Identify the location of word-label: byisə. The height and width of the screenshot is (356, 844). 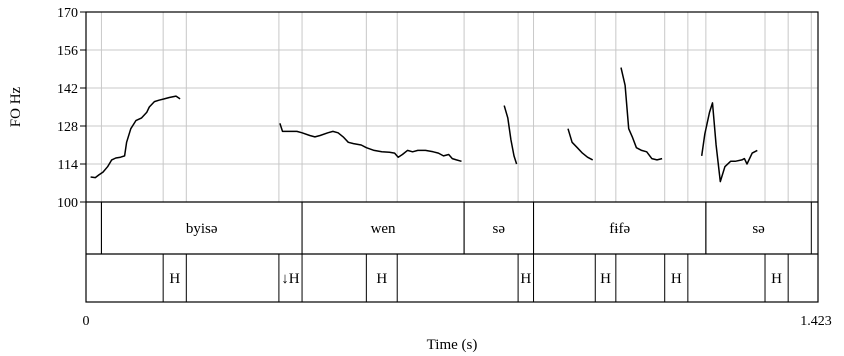
(202, 229).